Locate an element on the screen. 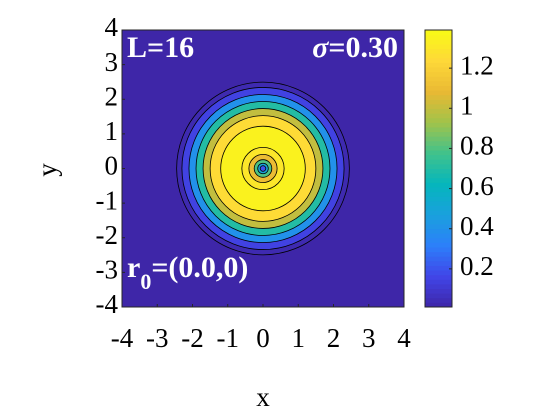  contour-field is located at coordinates (263, 168).